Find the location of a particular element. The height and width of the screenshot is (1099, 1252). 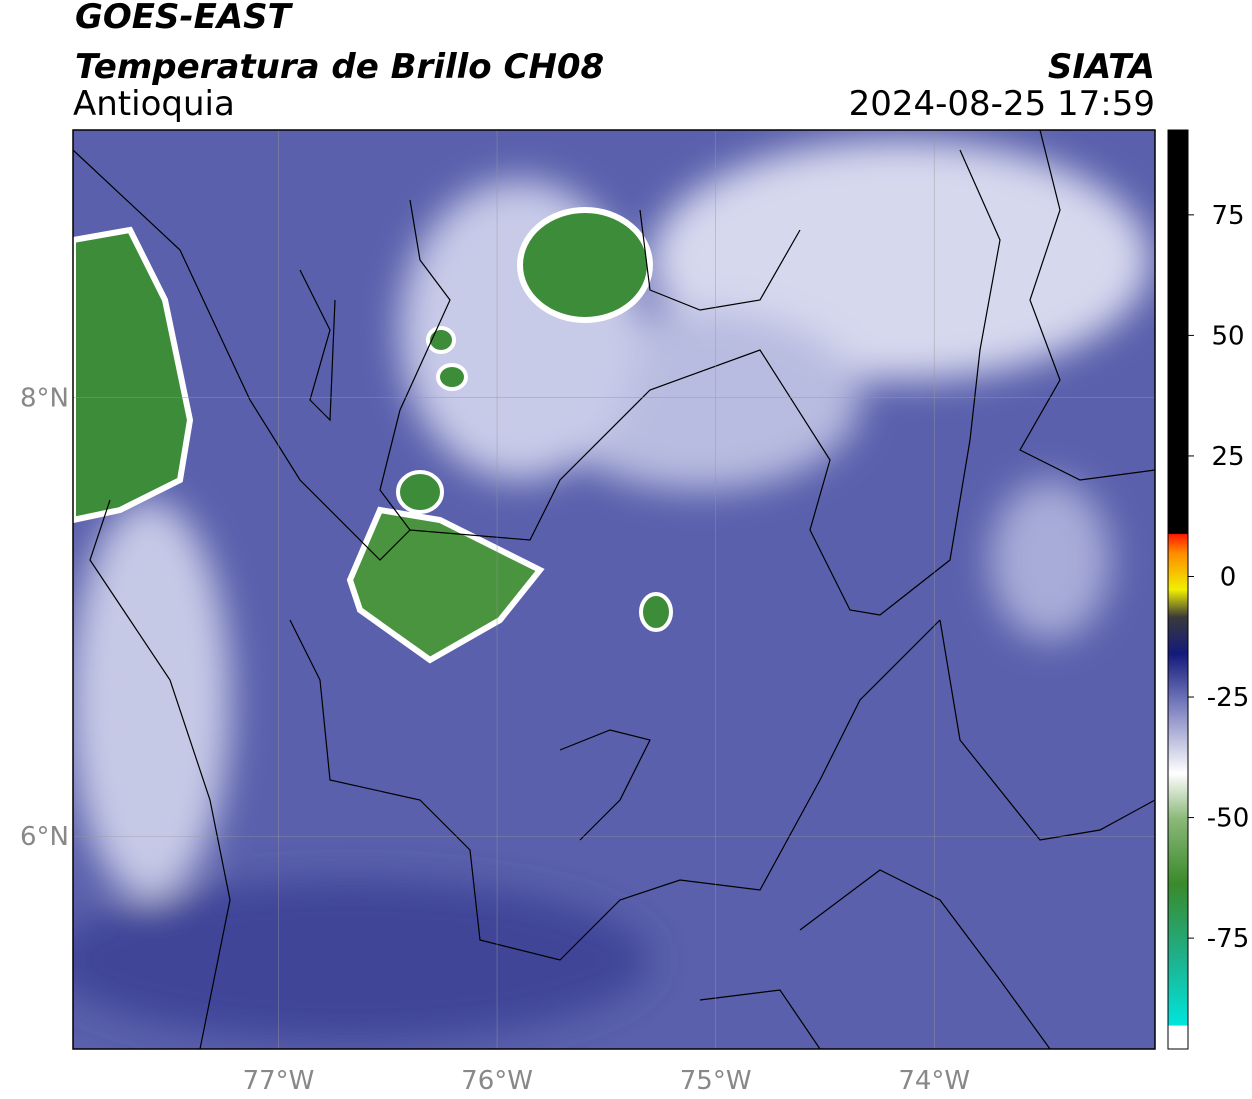

colorbar-tick-label: 25 is located at coordinates (1227, 457).